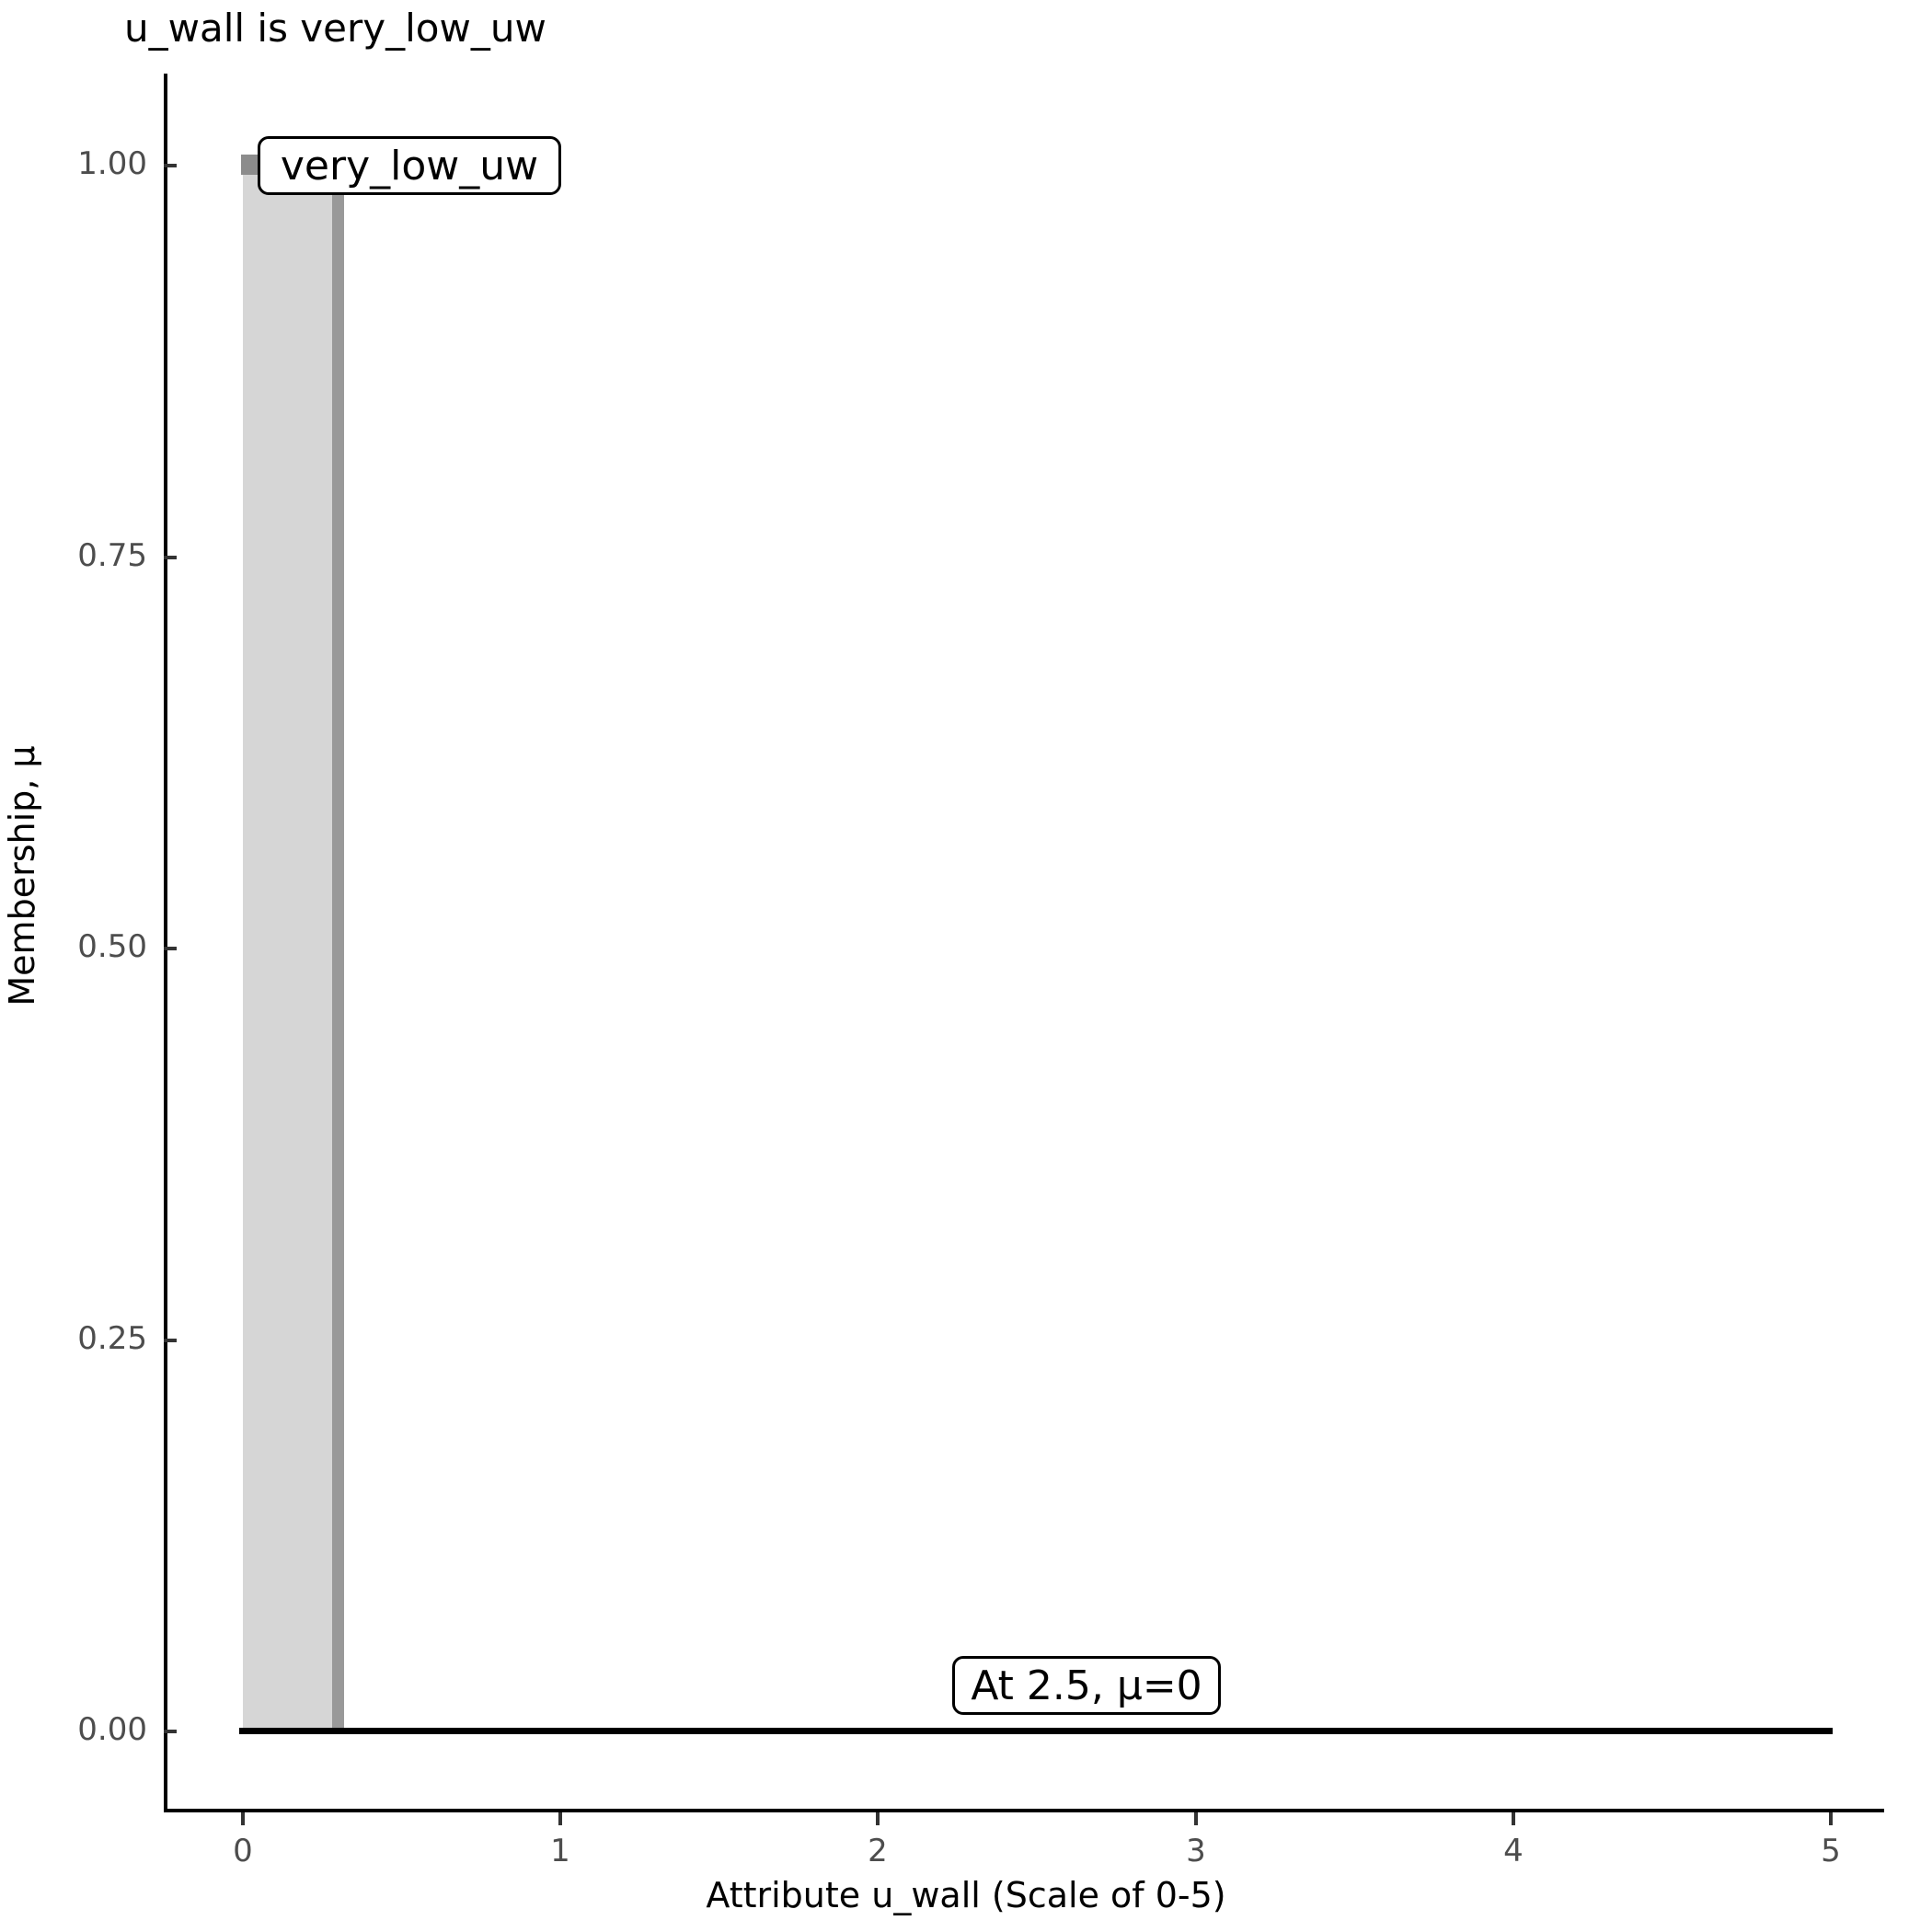  Describe the element at coordinates (338, 947) in the screenshot. I see `membership-falling-edge` at that location.